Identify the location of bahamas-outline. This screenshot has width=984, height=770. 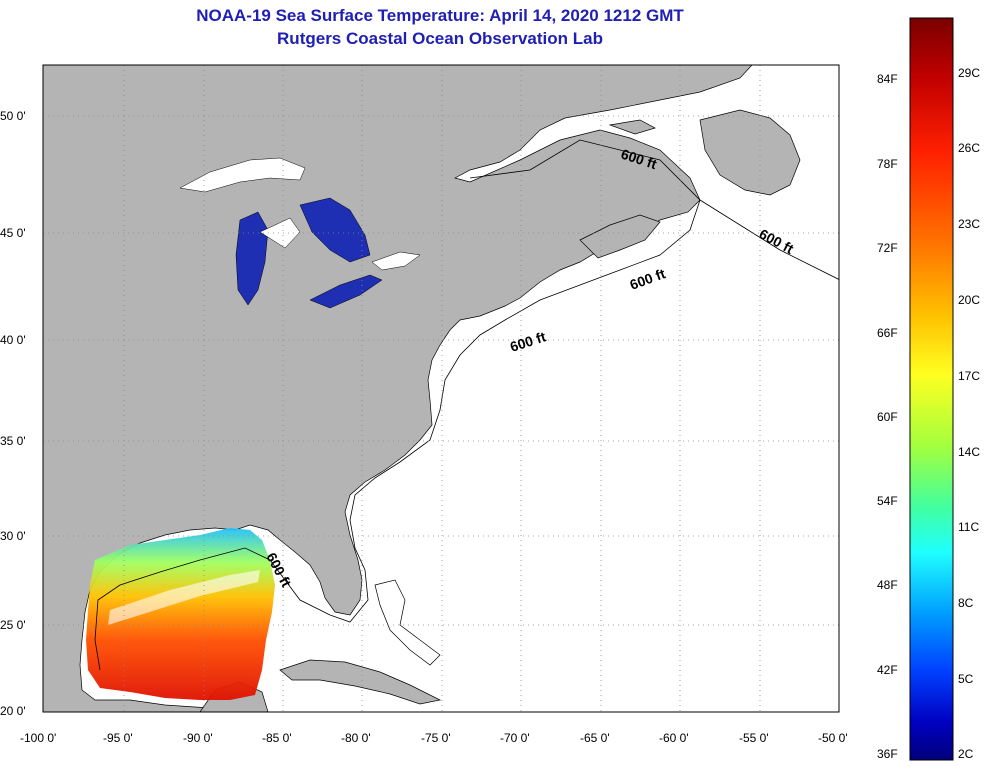
(407, 622).